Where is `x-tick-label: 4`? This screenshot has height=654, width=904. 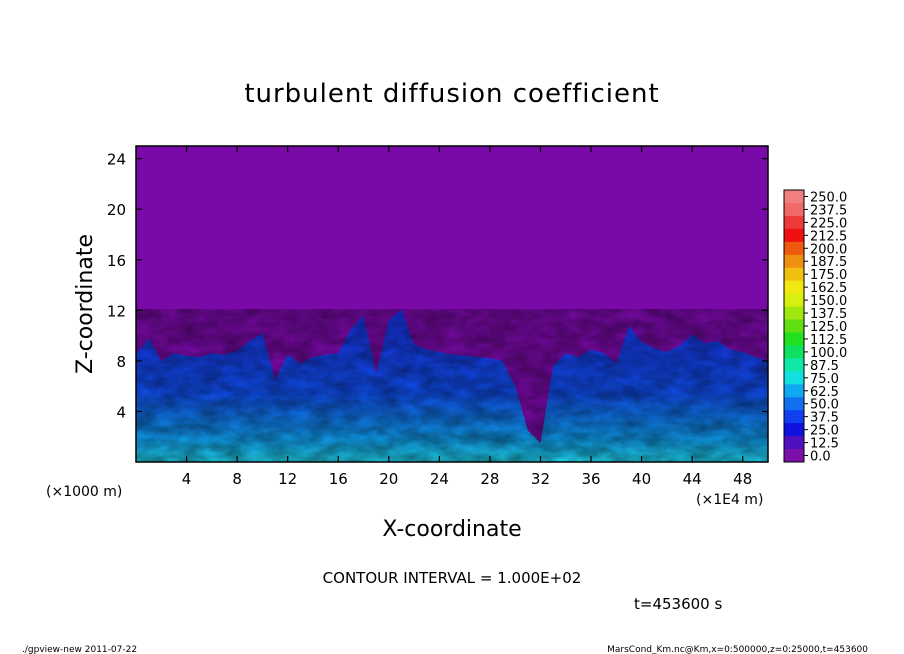
x-tick-label: 4 is located at coordinates (187, 479).